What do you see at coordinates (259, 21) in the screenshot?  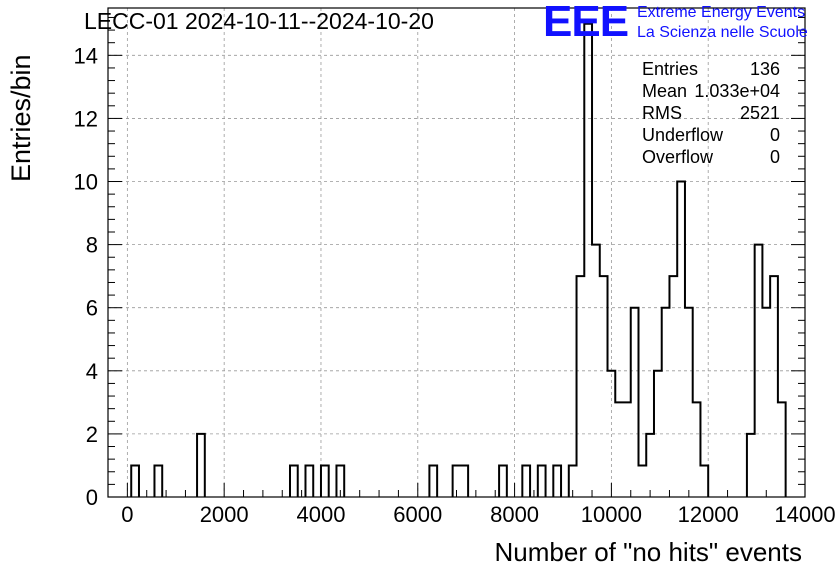 I see `chart-title: LECC-01 2024-10-11--2024-10-20` at bounding box center [259, 21].